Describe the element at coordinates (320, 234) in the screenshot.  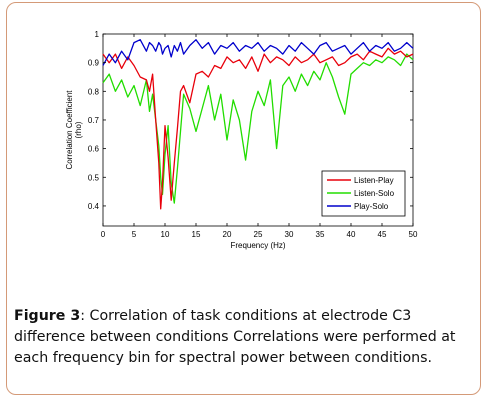
I see `x-tick-label: 35` at that location.